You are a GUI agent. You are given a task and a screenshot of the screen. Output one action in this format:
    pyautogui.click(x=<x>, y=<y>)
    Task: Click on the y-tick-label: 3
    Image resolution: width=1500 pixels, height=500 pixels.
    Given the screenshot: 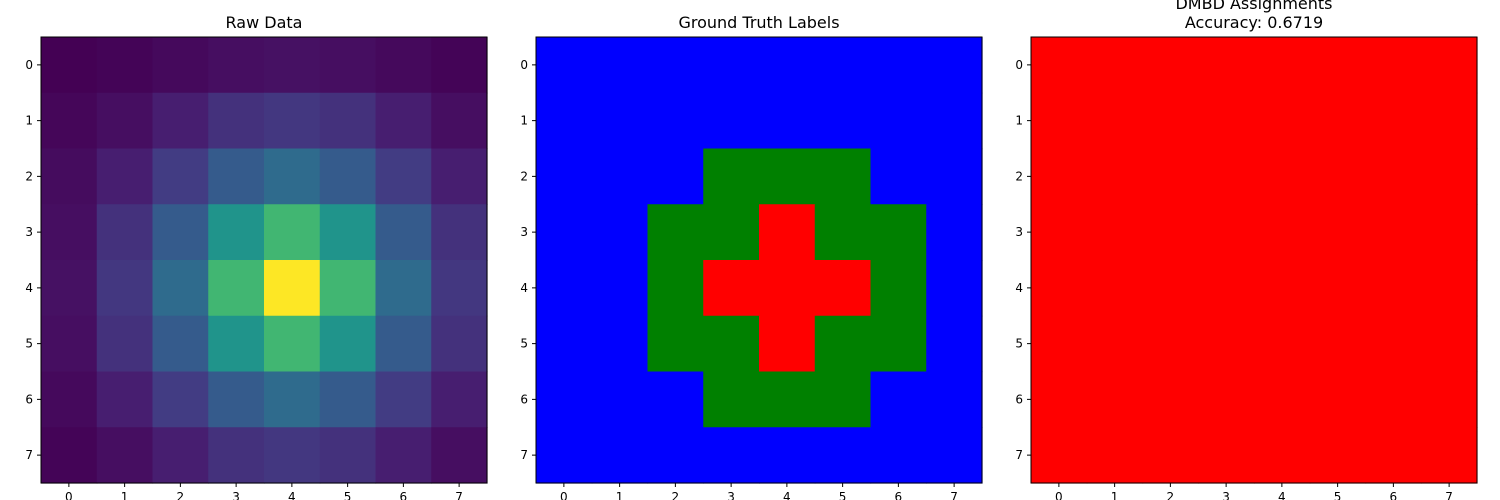 What is the action you would take?
    pyautogui.click(x=29, y=232)
    